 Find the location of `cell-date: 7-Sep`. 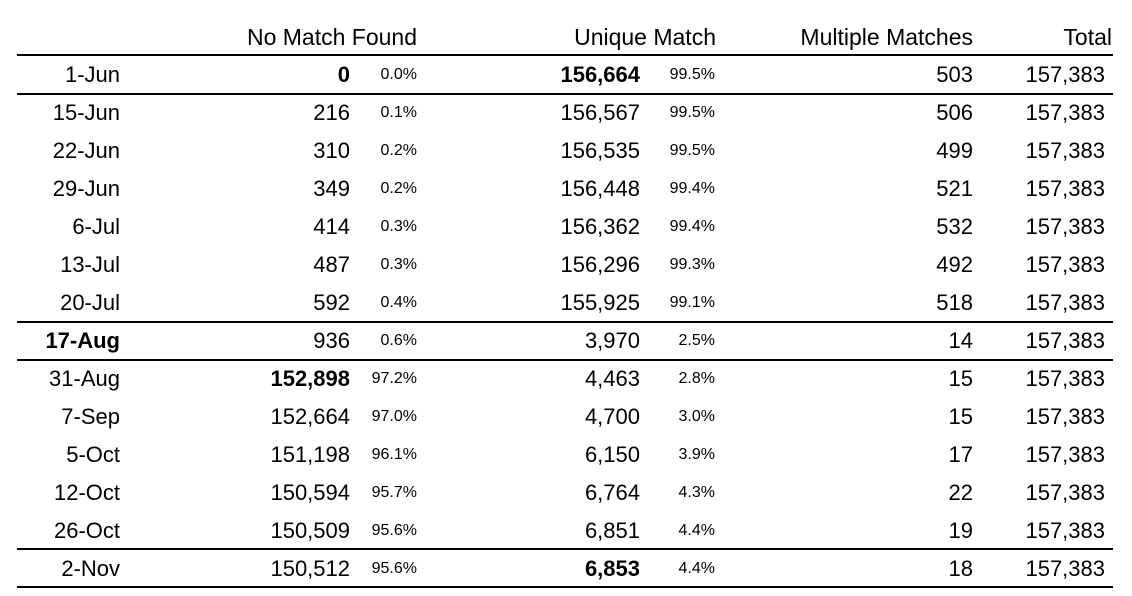

cell-date: 7-Sep is located at coordinates (90, 416).